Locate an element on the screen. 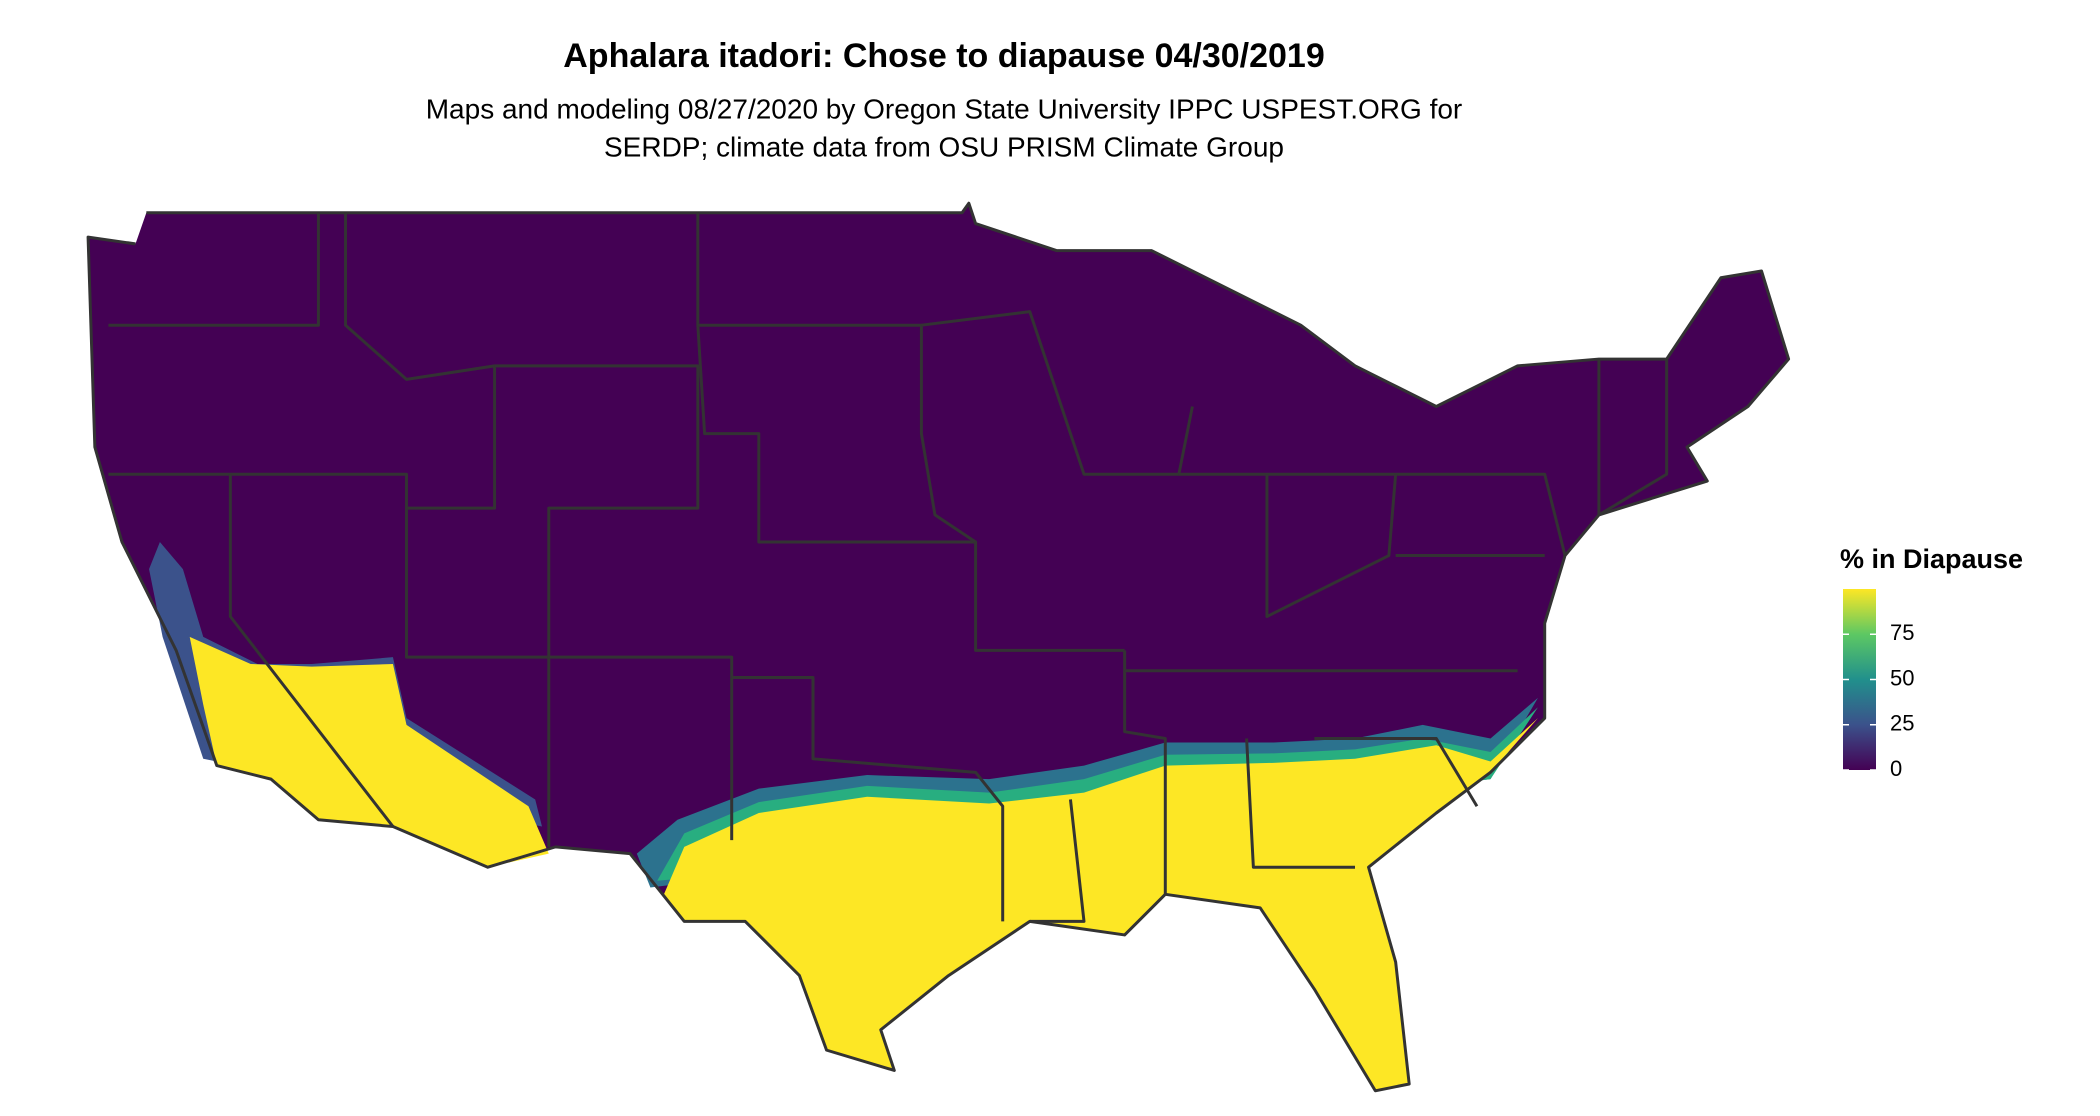  legend-tick-label: 0 is located at coordinates (1896, 768).